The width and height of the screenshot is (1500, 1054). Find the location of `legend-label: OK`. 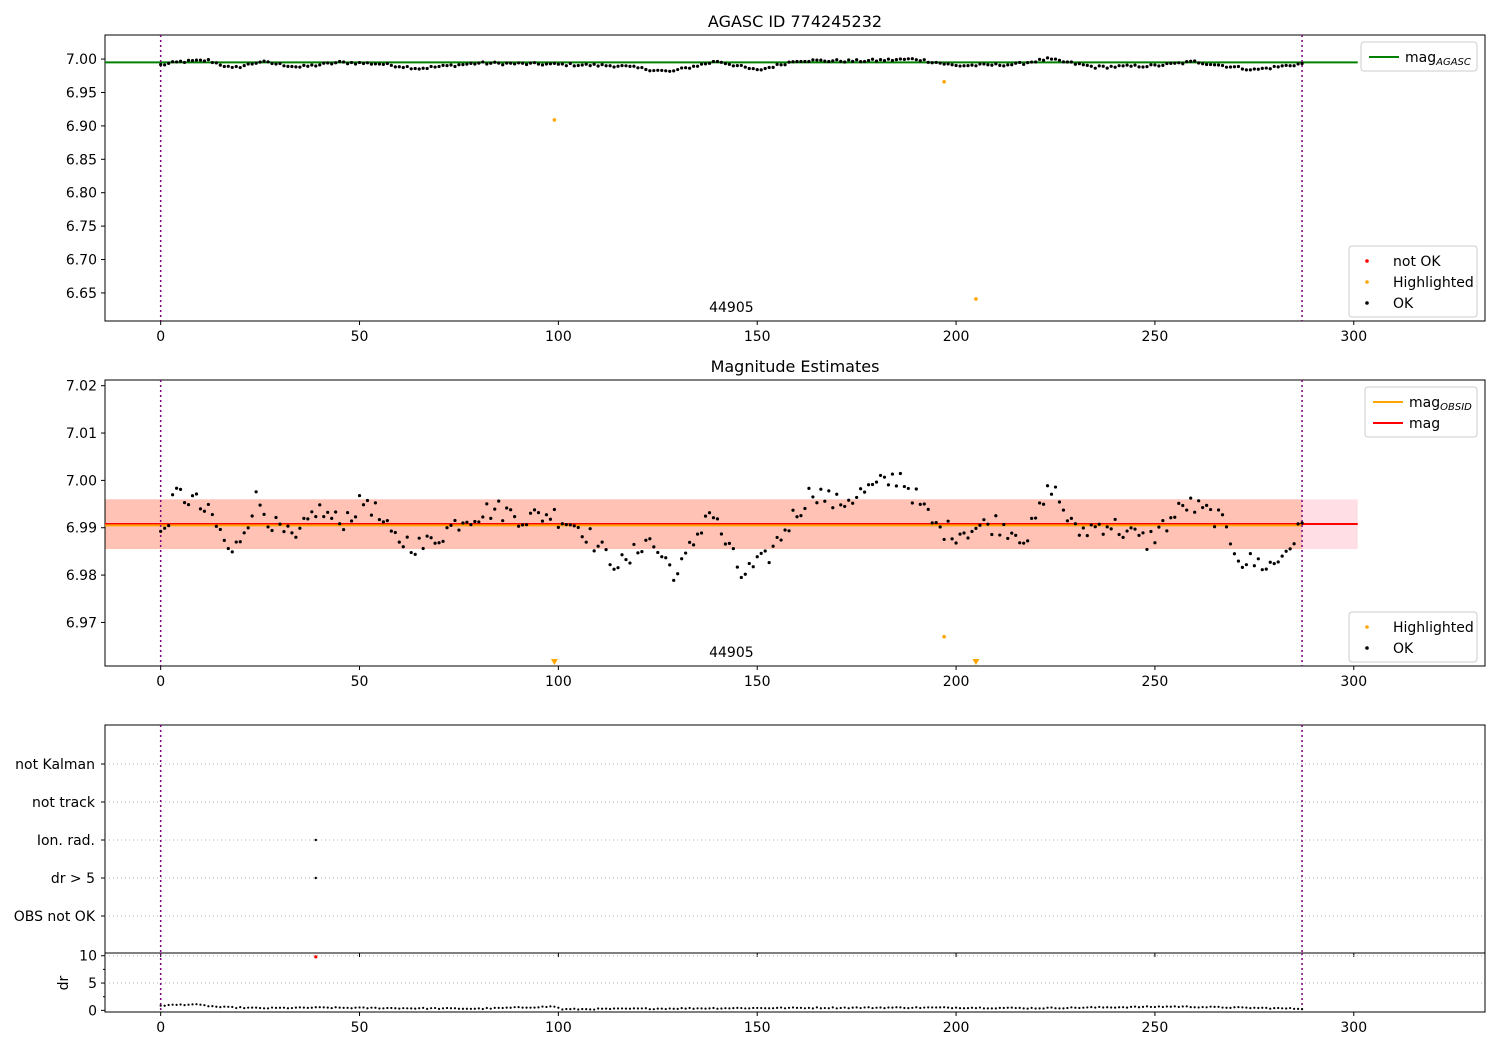

legend-label: OK is located at coordinates (1403, 649).